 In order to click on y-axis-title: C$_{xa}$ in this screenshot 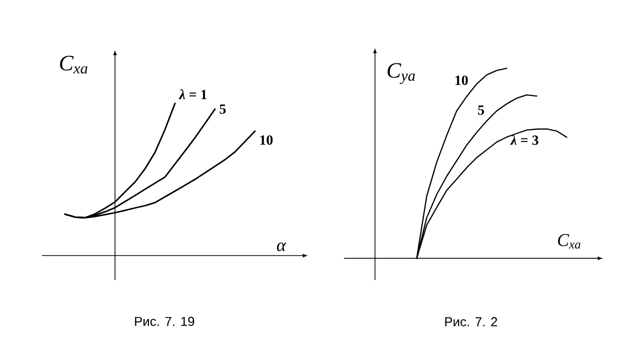, I will do `click(74, 65)`.